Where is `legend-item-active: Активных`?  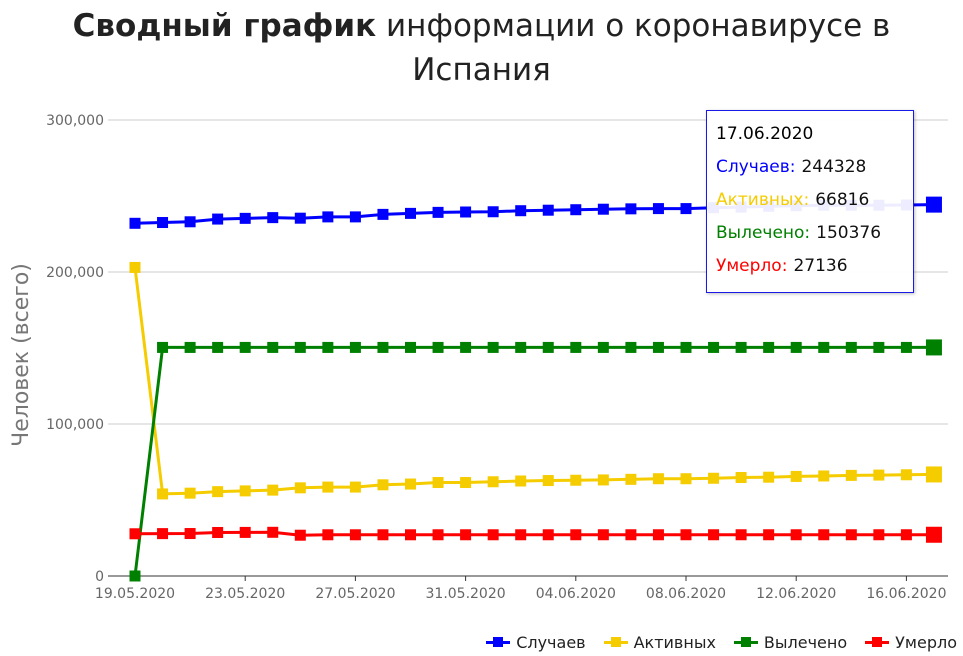 legend-item-active: Активных is located at coordinates (659, 642).